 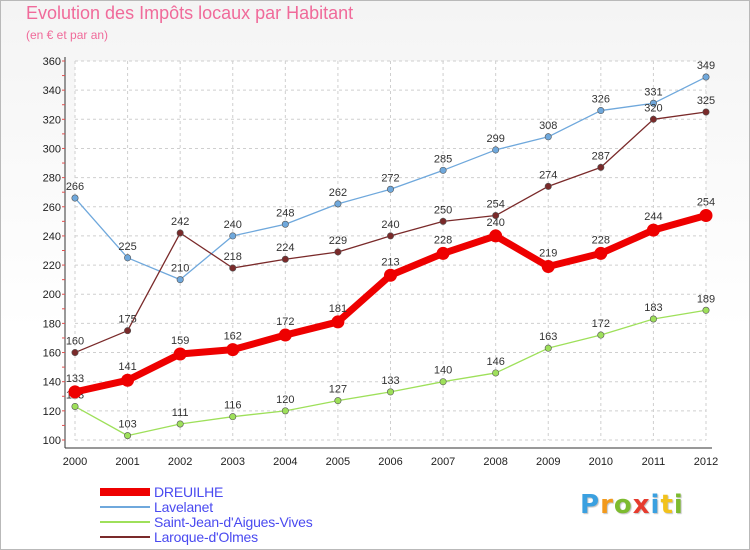 What do you see at coordinates (601, 156) in the screenshot?
I see `data-label-laroque-d-olmes: 287` at bounding box center [601, 156].